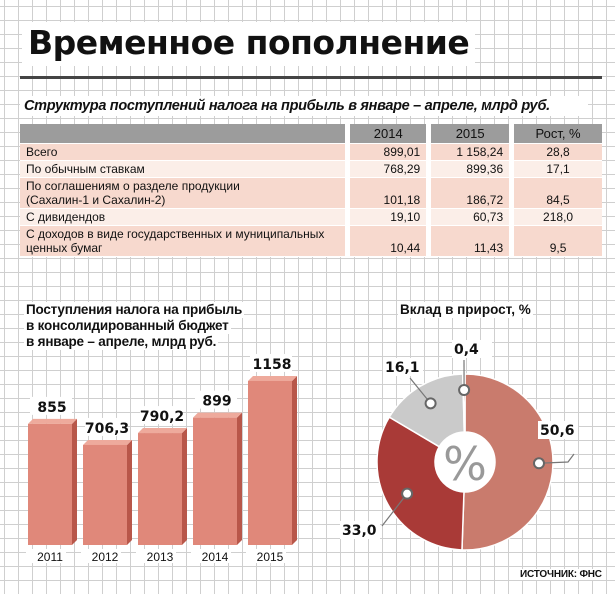  What do you see at coordinates (473, 134) in the screenshot?
I see `table-header-2015: 2015` at bounding box center [473, 134].